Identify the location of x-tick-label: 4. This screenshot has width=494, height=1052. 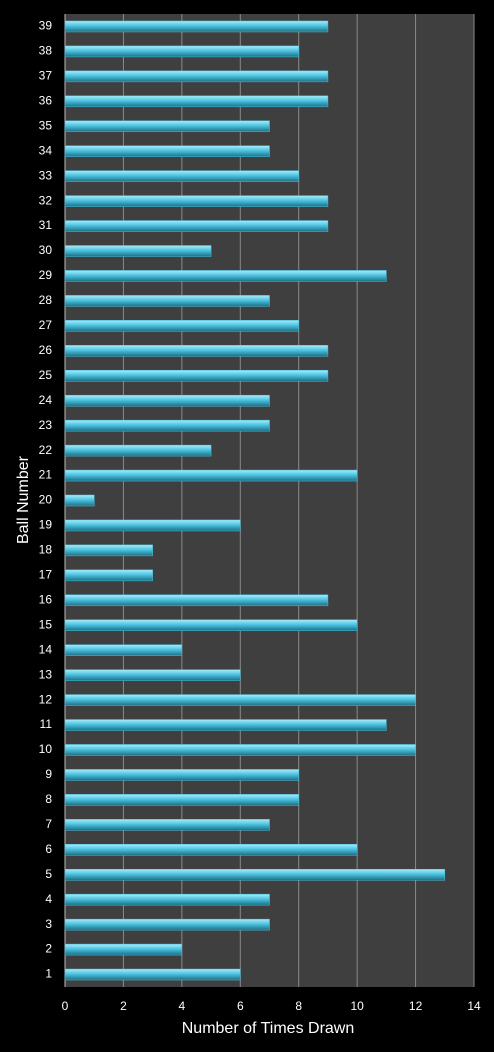
(182, 1006).